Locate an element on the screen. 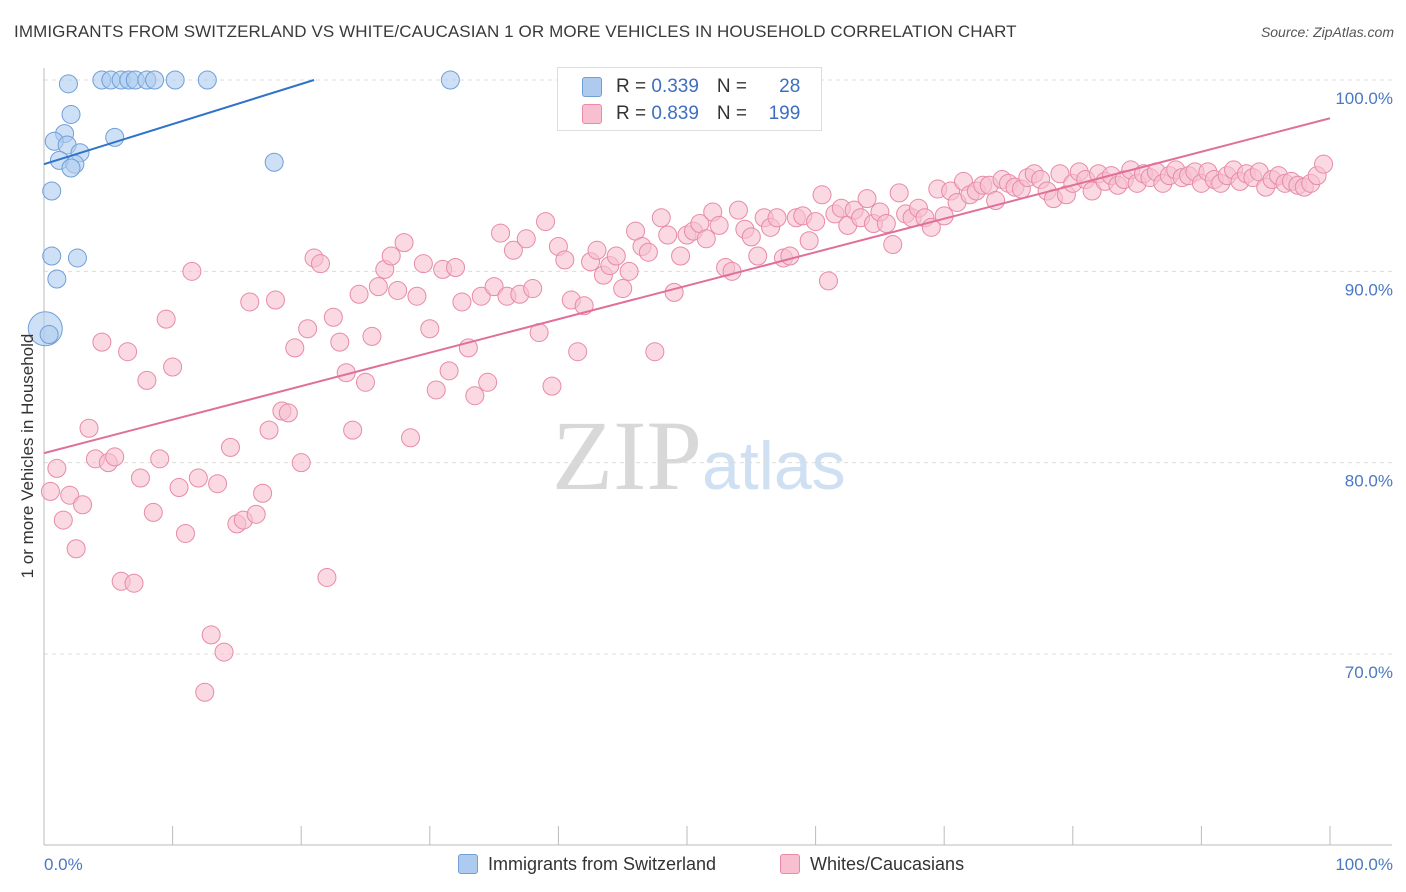 The image size is (1406, 892). legend-swatch-blue is located at coordinates (592, 87).